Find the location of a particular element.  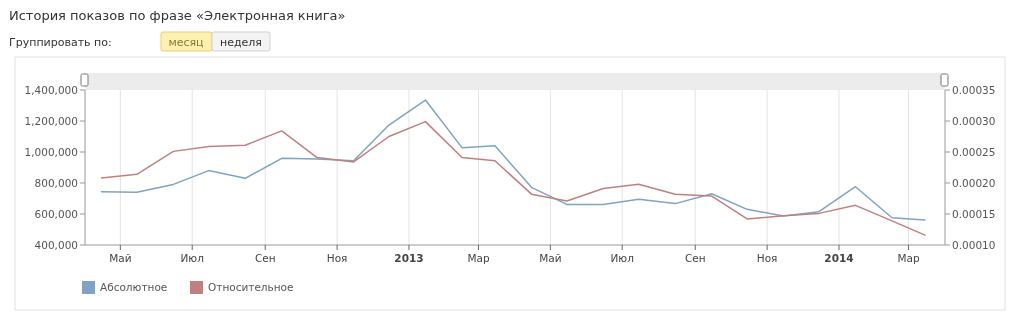

y-tick-label: 1,400,000 is located at coordinates (51, 90).